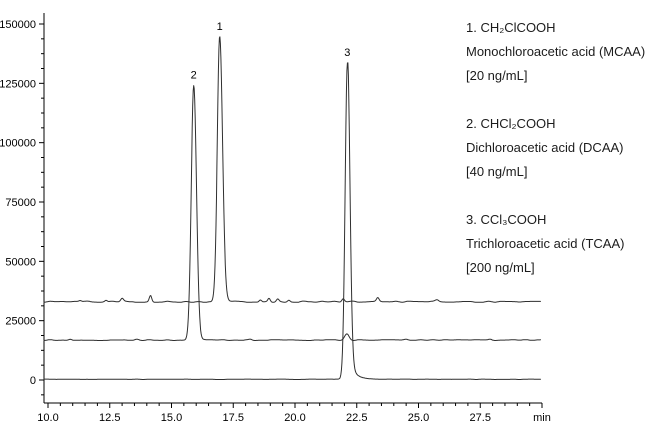  Describe the element at coordinates (347, 53) in the screenshot. I see `peak-number-label: 3` at that location.